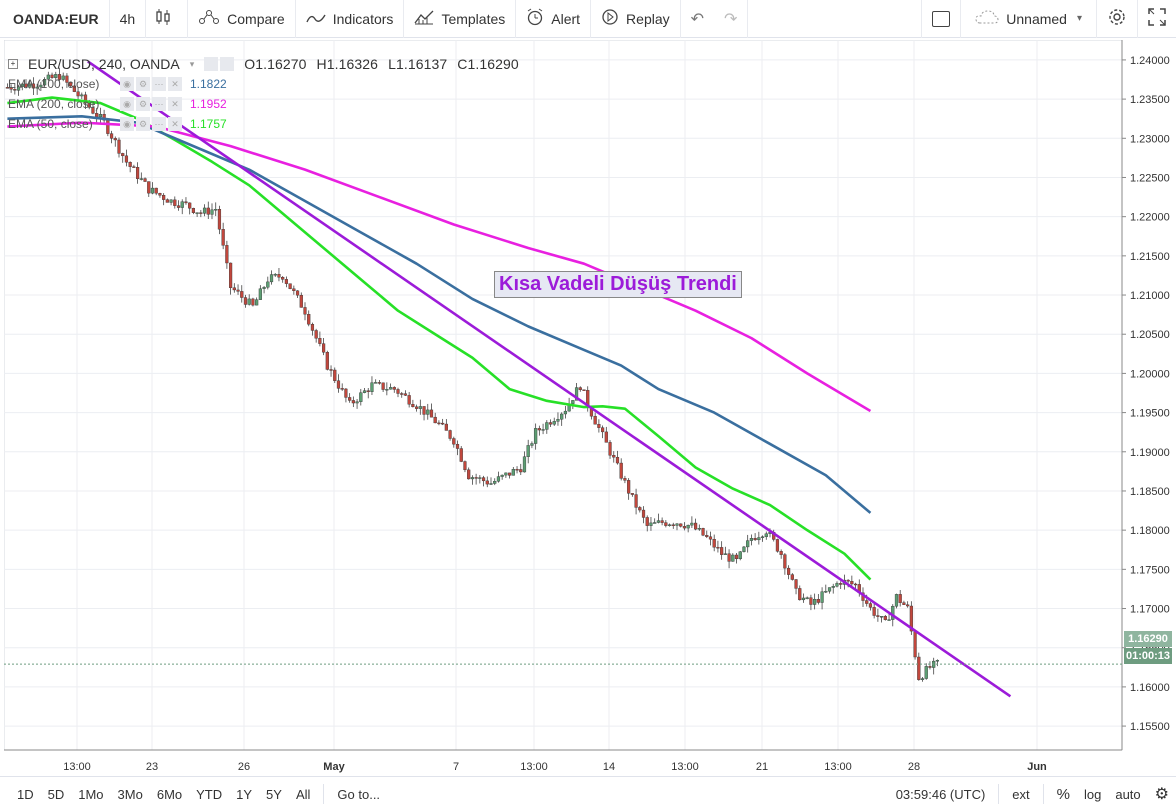  What do you see at coordinates (192, 63) in the screenshot?
I see `legend-chevron-icon: ▾` at bounding box center [192, 63].